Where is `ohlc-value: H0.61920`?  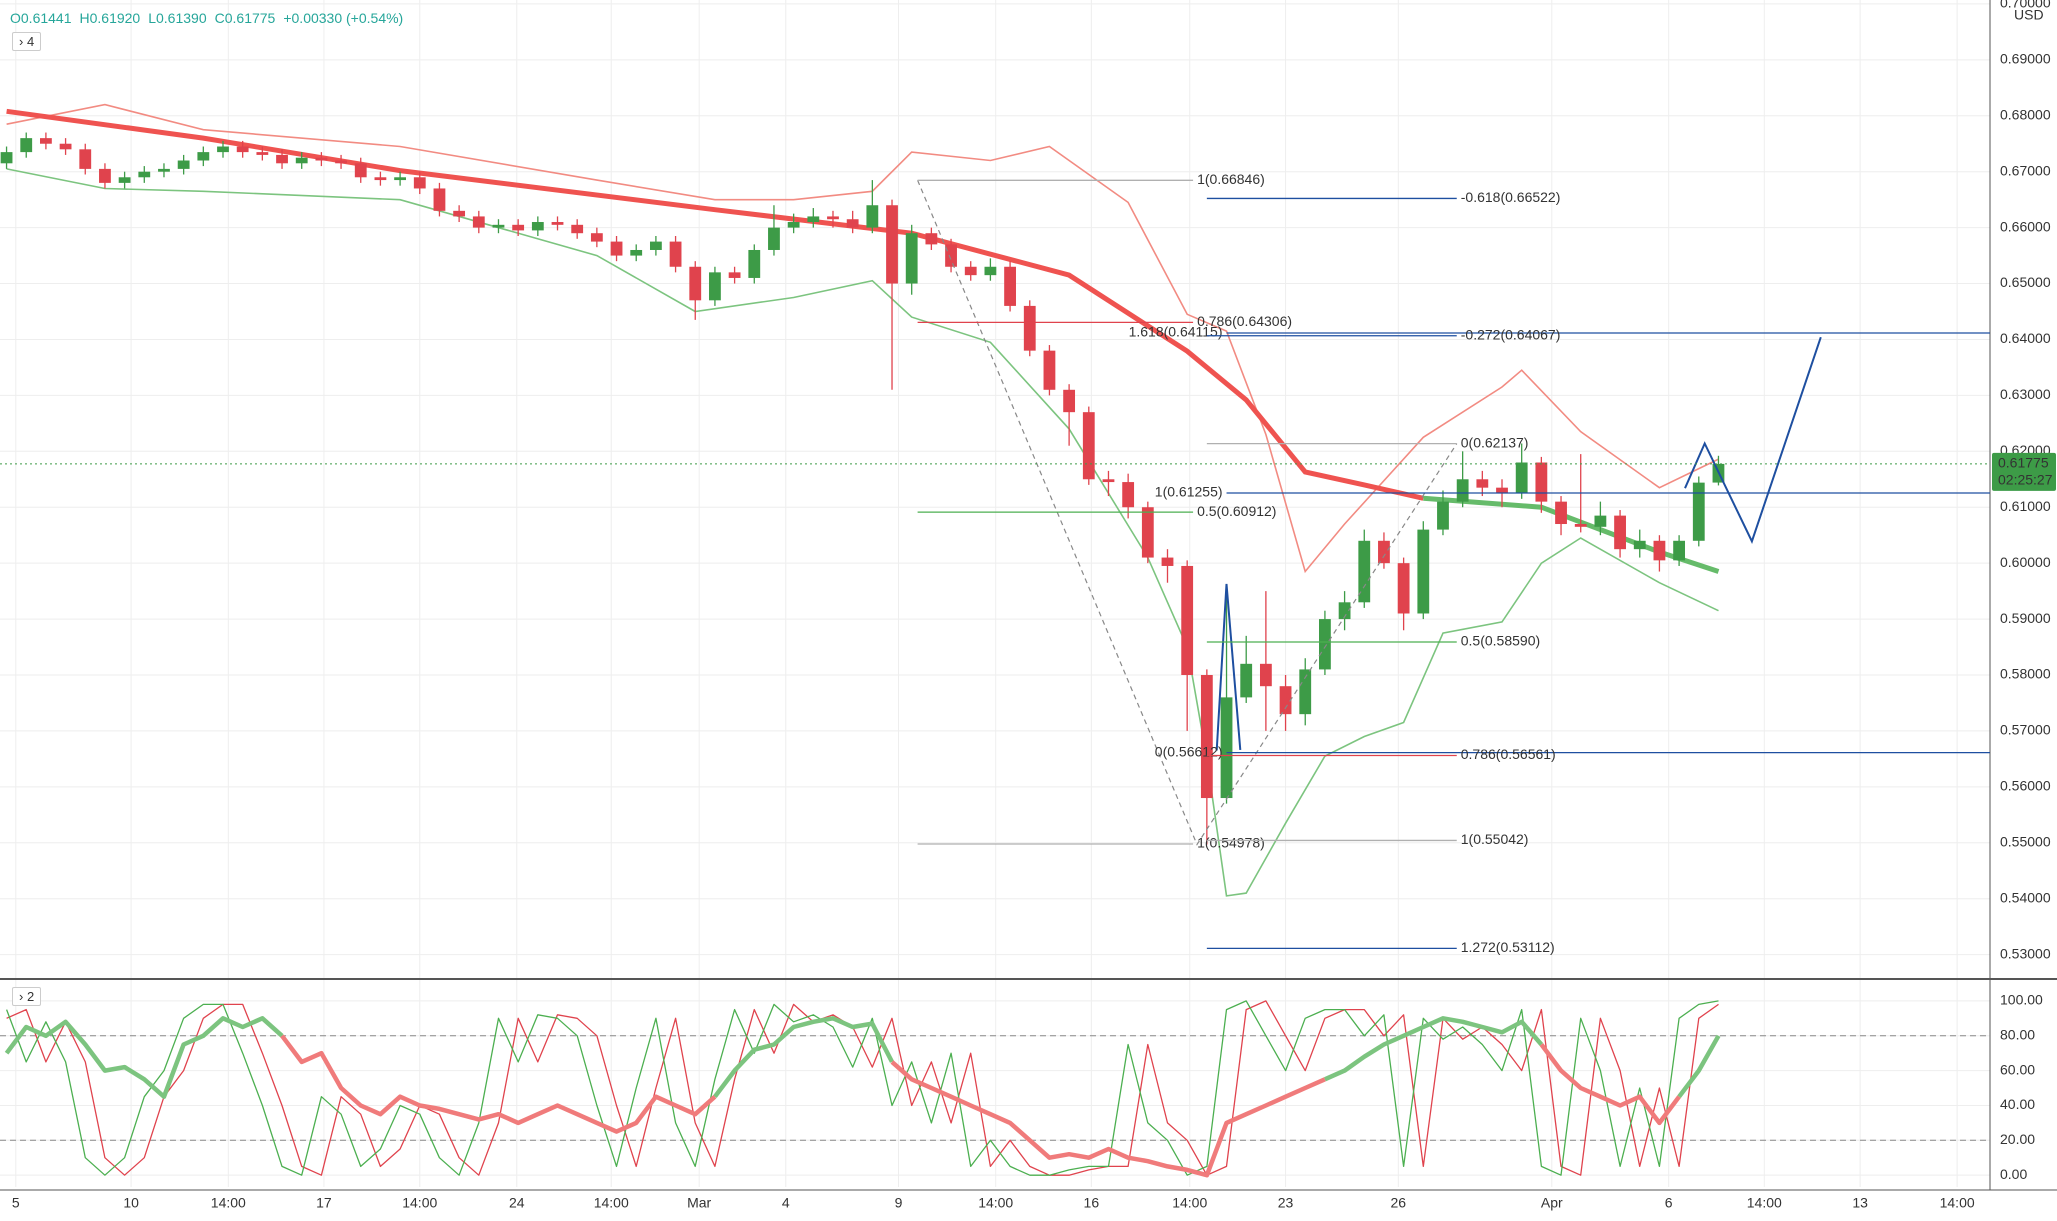 ohlc-value: H0.61920 is located at coordinates (110, 18).